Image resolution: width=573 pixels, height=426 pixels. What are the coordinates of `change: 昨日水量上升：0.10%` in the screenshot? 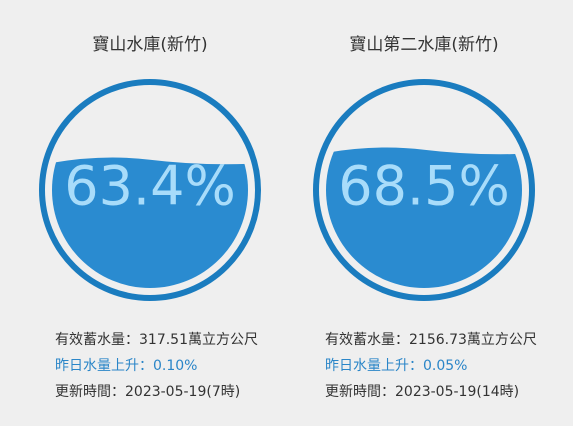 It's located at (126, 366).